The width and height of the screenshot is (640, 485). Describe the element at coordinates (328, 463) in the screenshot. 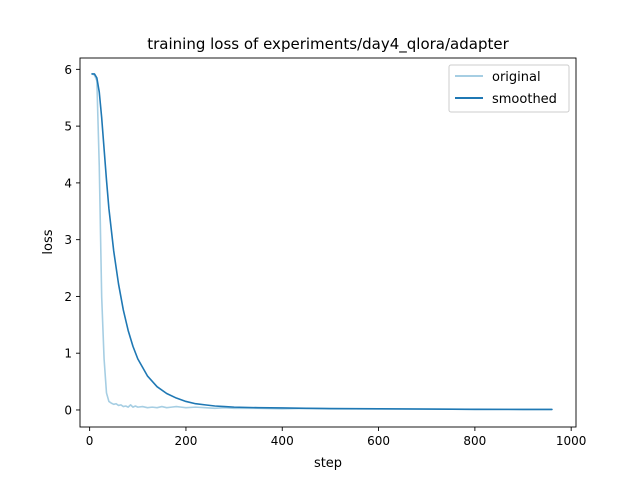

I see `x-axis-label: step` at that location.